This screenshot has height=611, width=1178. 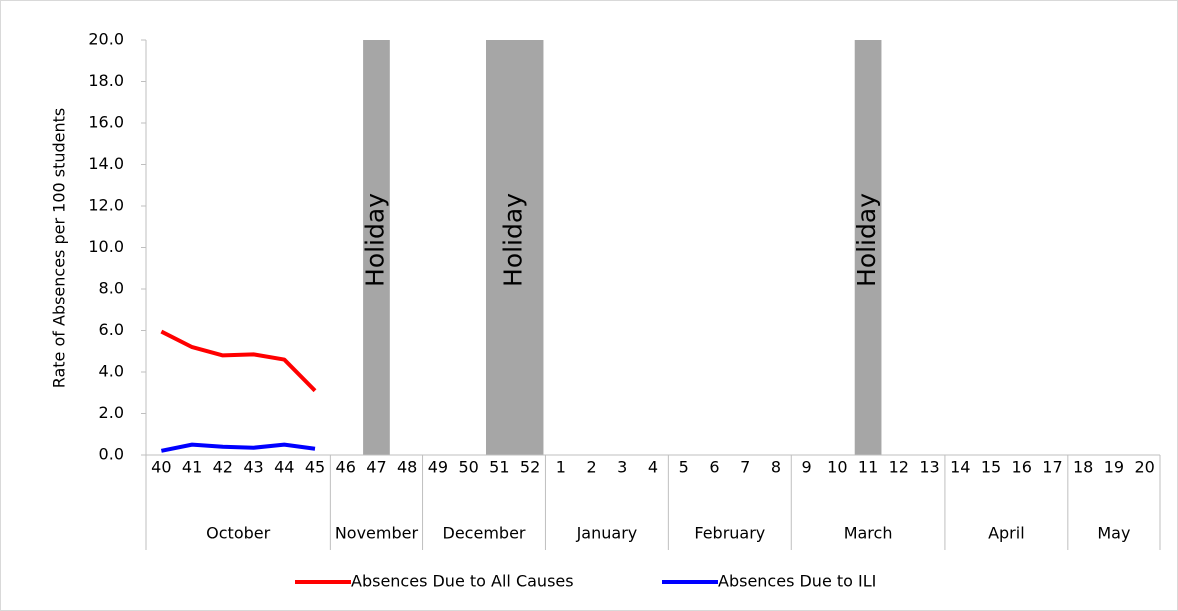 I want to click on x-tick-label: 15, so click(x=991, y=467).